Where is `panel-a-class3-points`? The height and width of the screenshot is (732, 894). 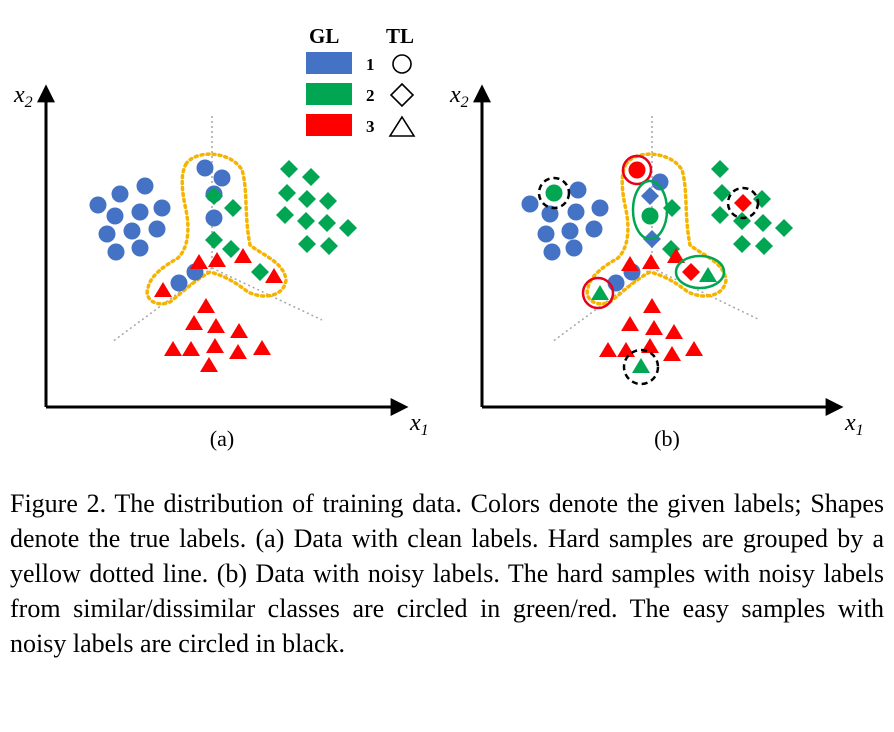
panel-a-class3-points is located at coordinates (218, 310).